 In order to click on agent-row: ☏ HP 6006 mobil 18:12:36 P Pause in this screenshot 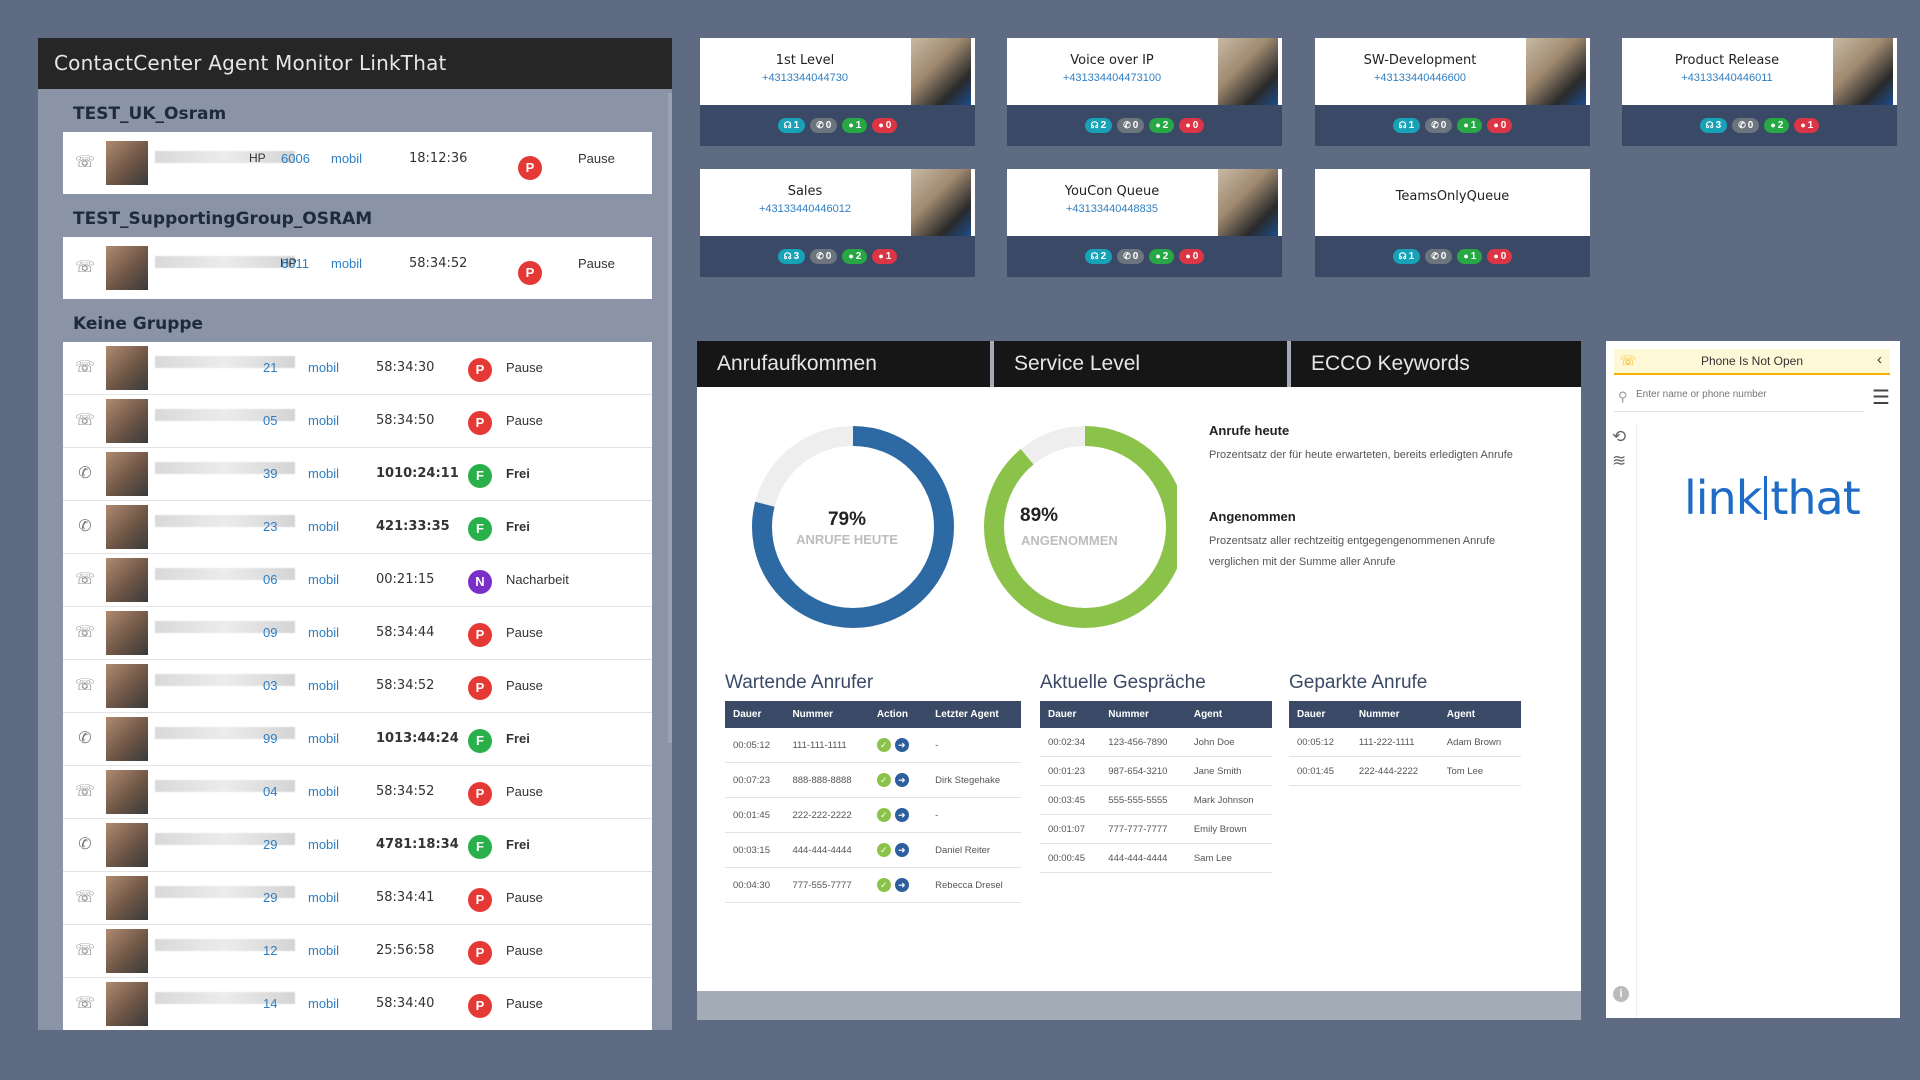, I will do `click(357, 163)`.